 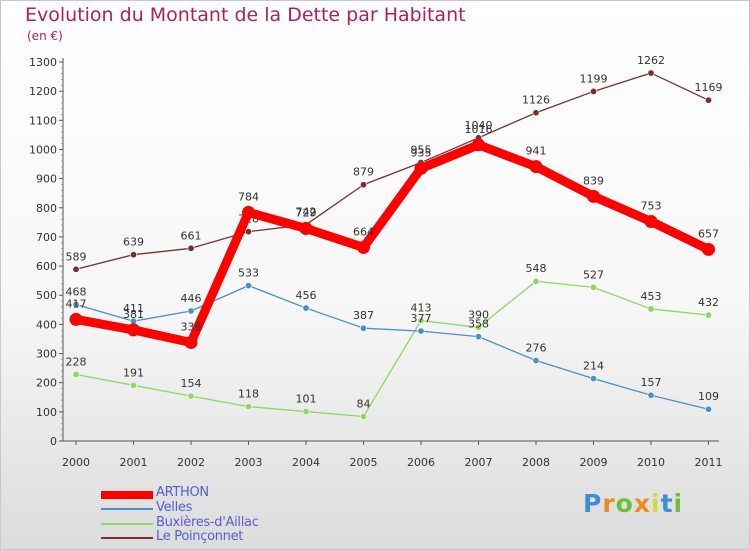 What do you see at coordinates (46, 208) in the screenshot?
I see `y-tick-label: 800` at bounding box center [46, 208].